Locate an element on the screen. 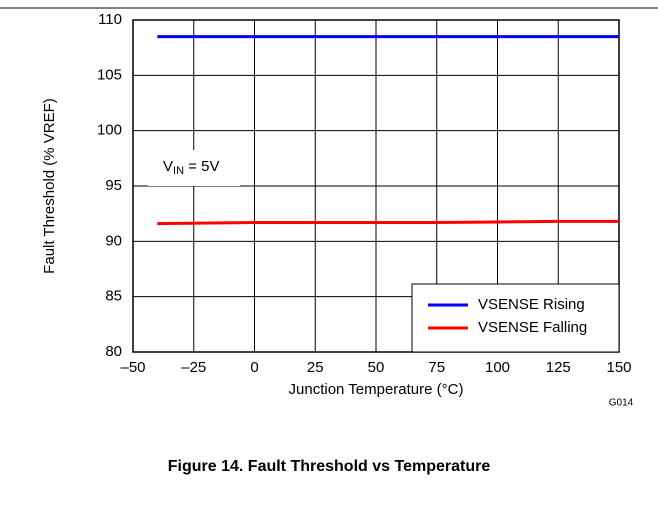 Image resolution: width=658 pixels, height=512 pixels. series-line is located at coordinates (388, 222).